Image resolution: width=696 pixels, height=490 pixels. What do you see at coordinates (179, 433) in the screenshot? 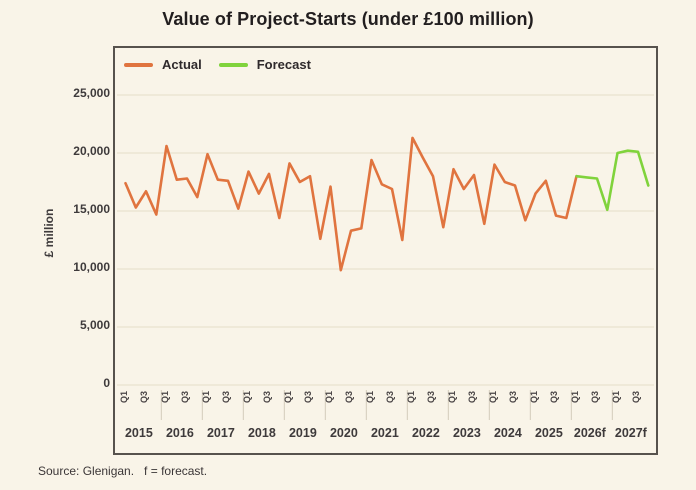
I see `x-axis-year-label: 2016` at bounding box center [179, 433].